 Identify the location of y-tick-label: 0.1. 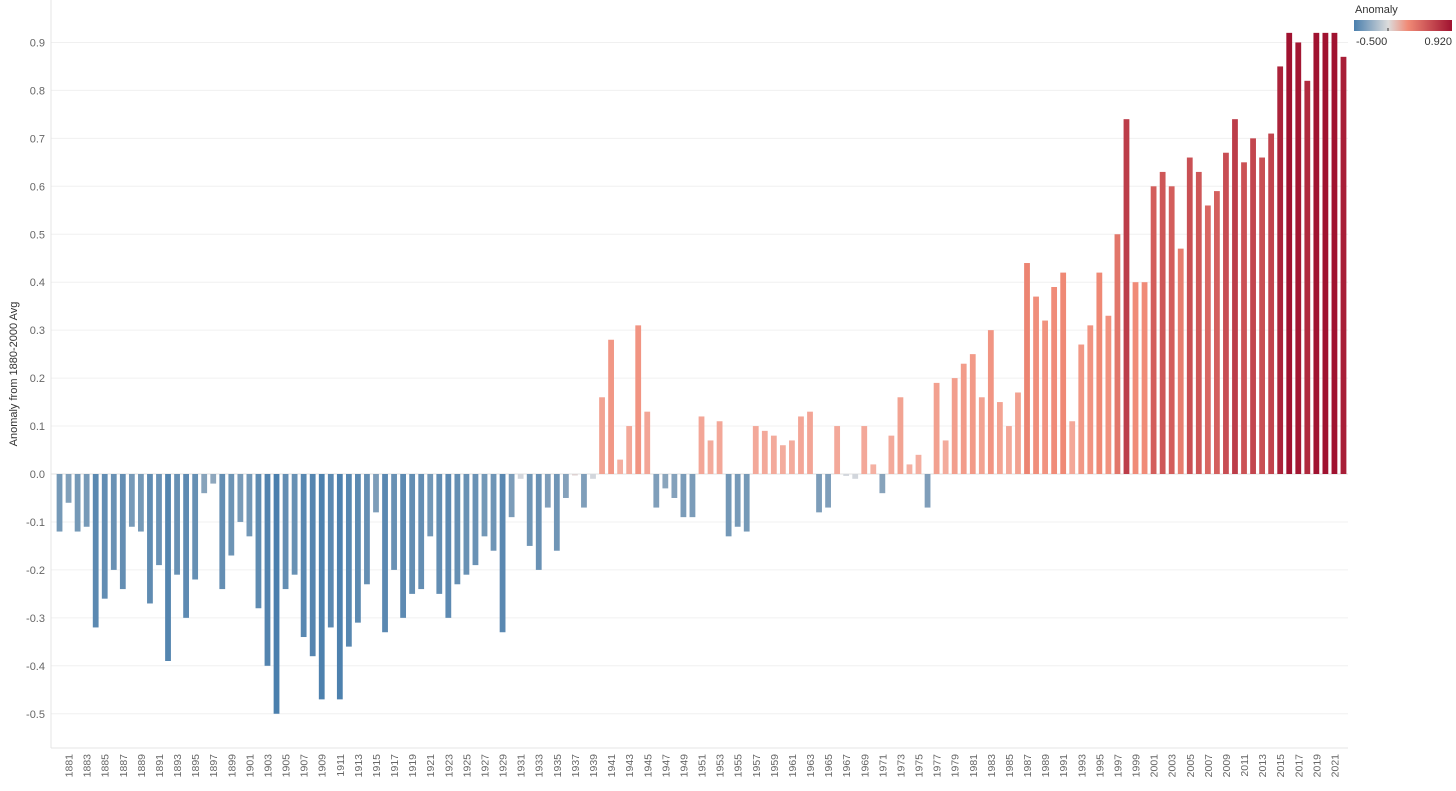
(37, 427).